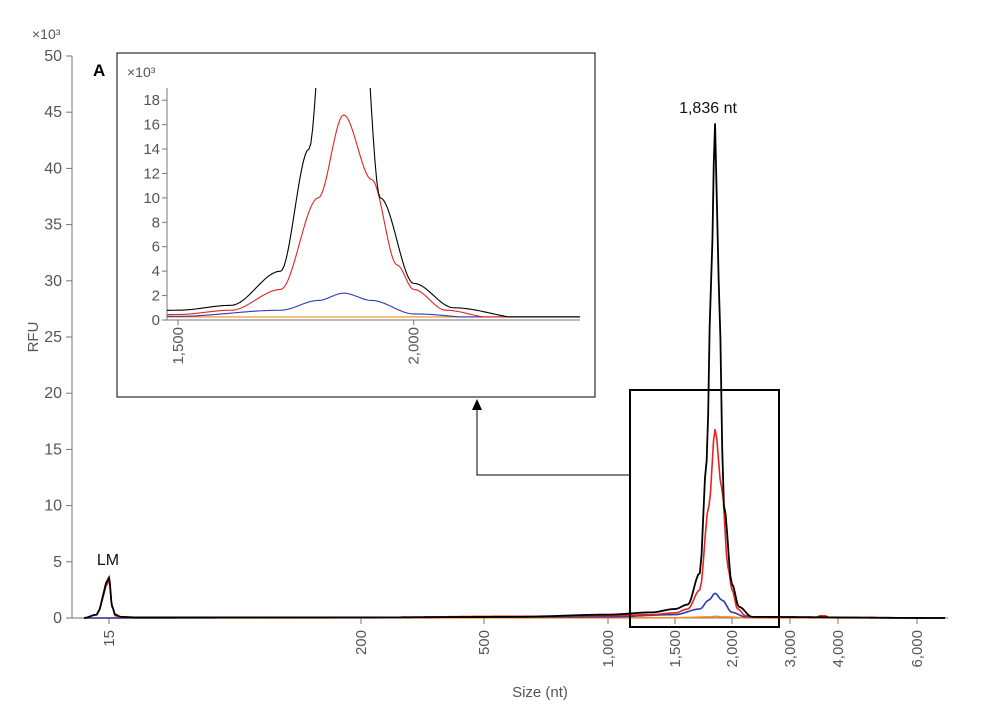  Describe the element at coordinates (57, 562) in the screenshot. I see `y-tick-label: 5` at that location.